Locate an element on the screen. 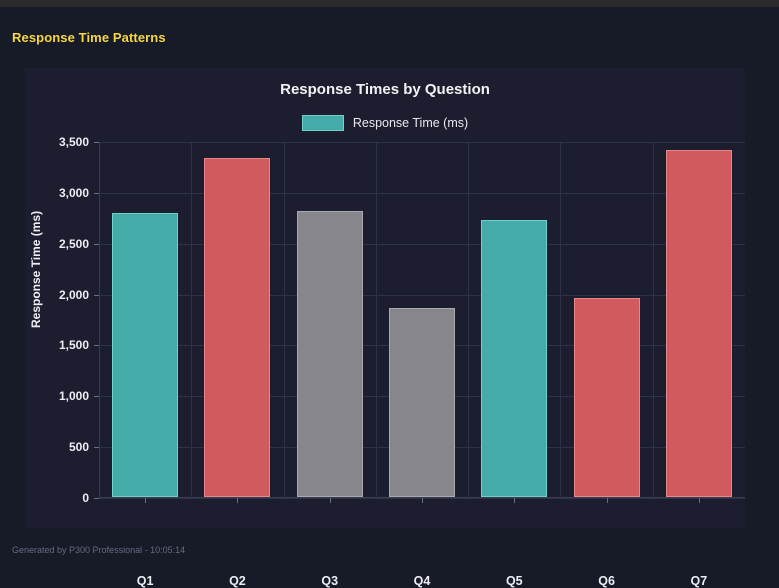  y-axis-label: Response Time (ms) is located at coordinates (36, 269).